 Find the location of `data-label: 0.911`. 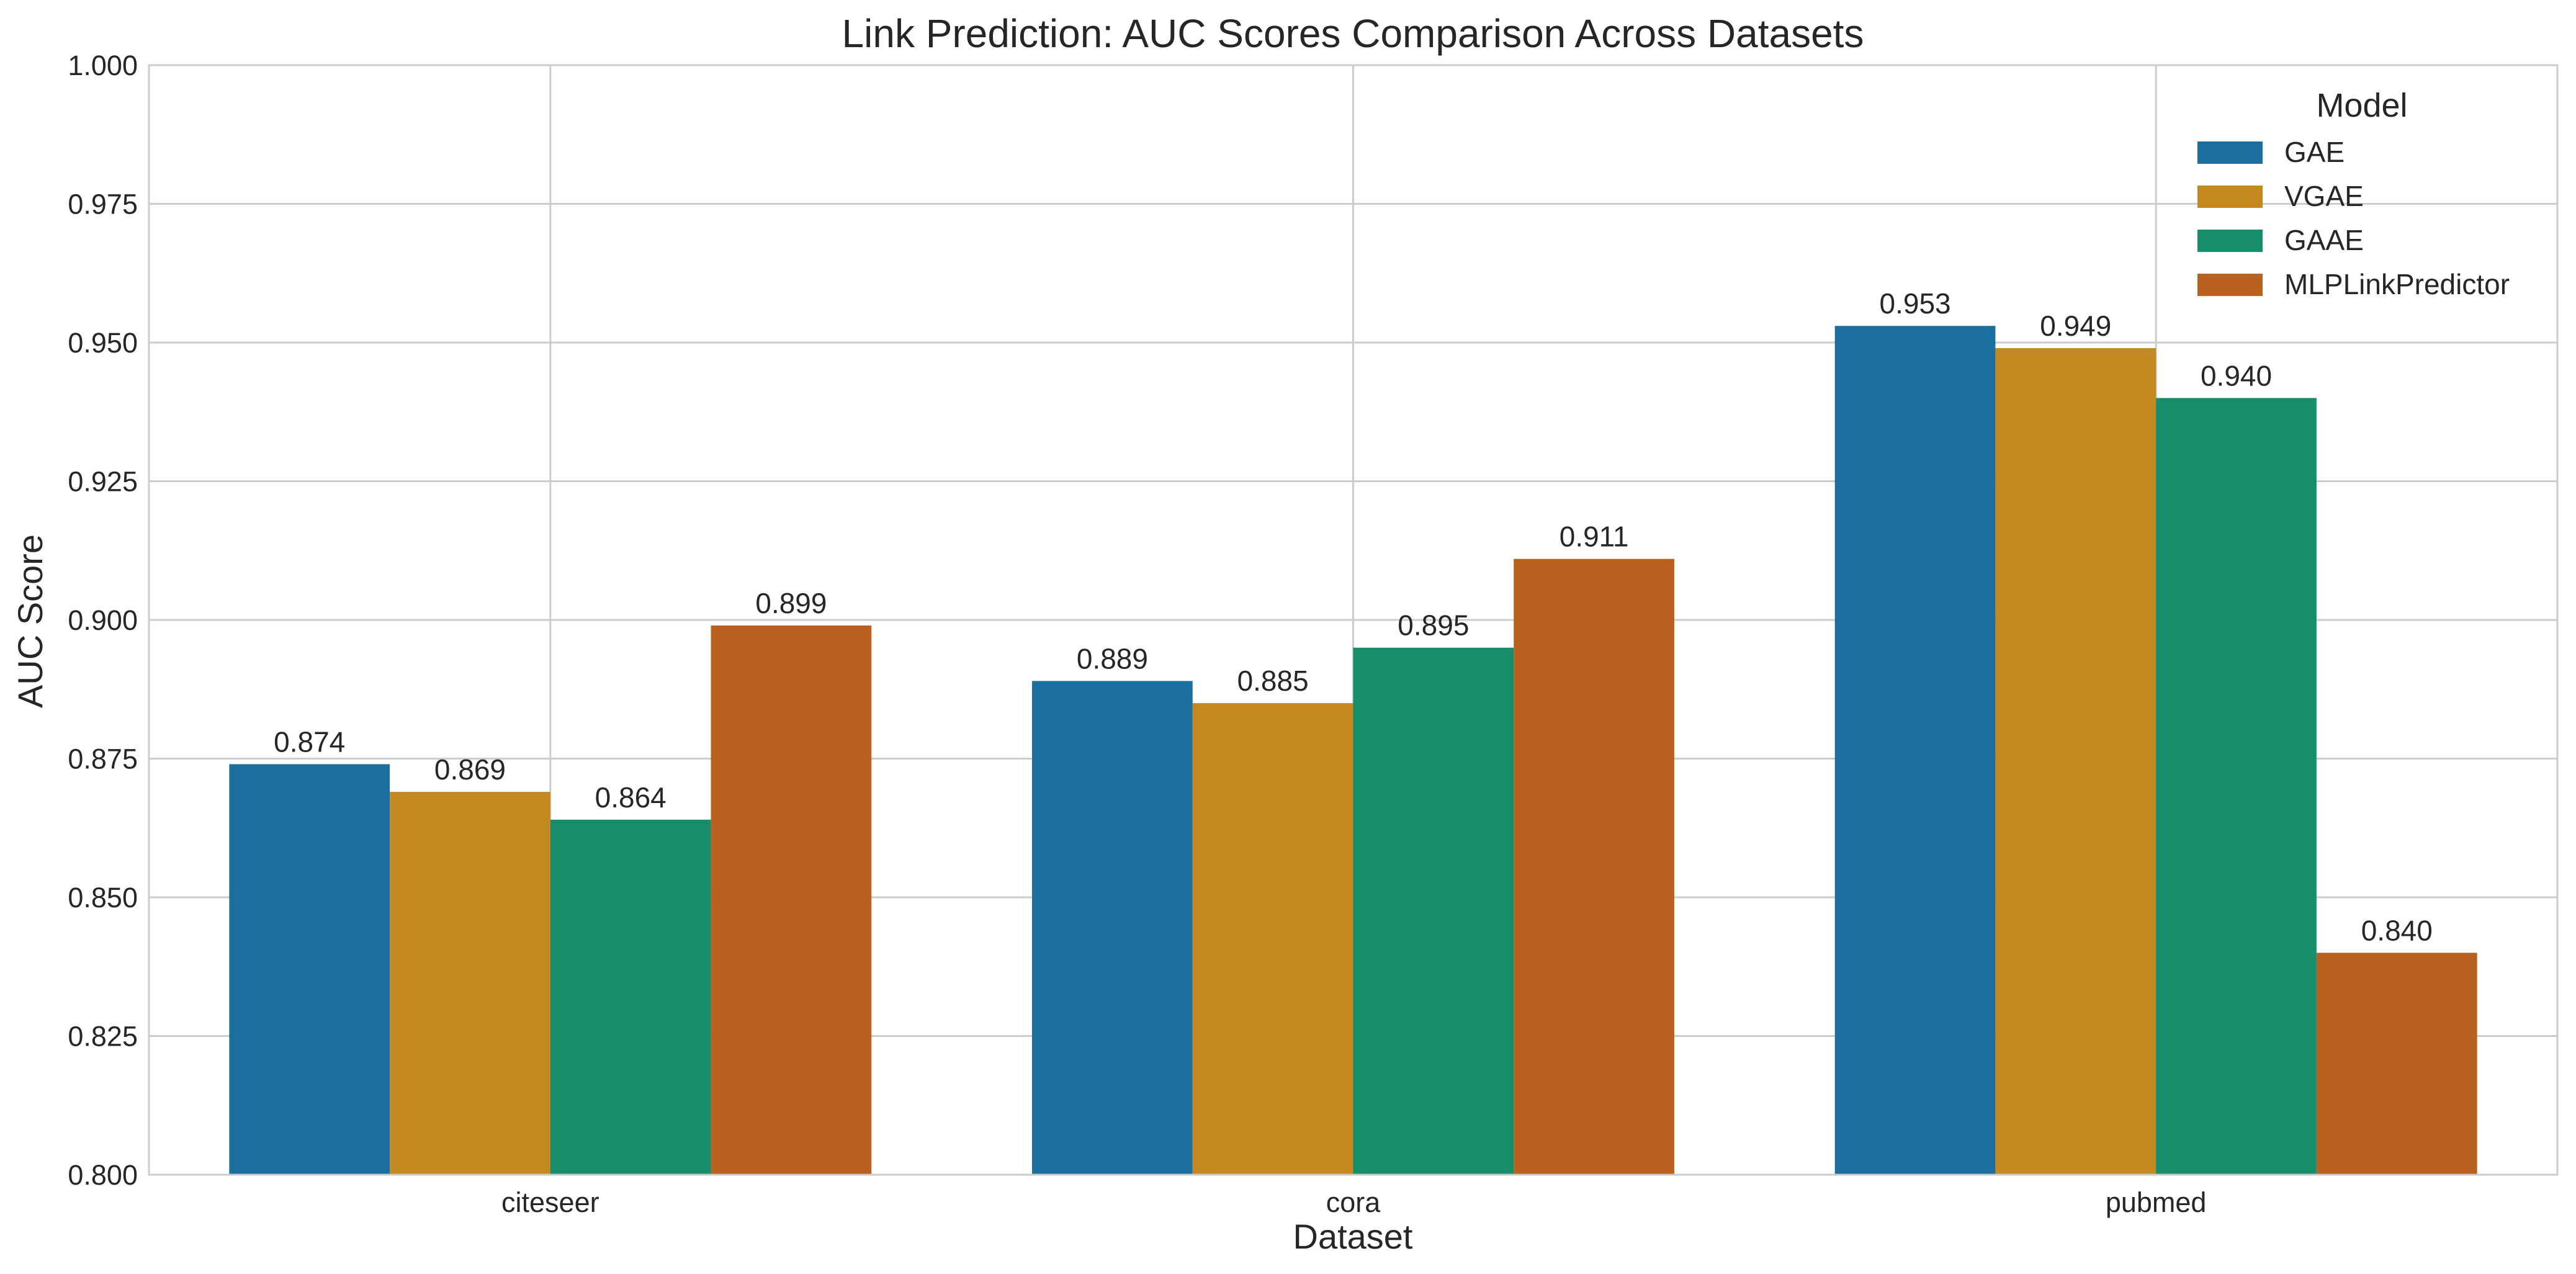

data-label: 0.911 is located at coordinates (1594, 537).